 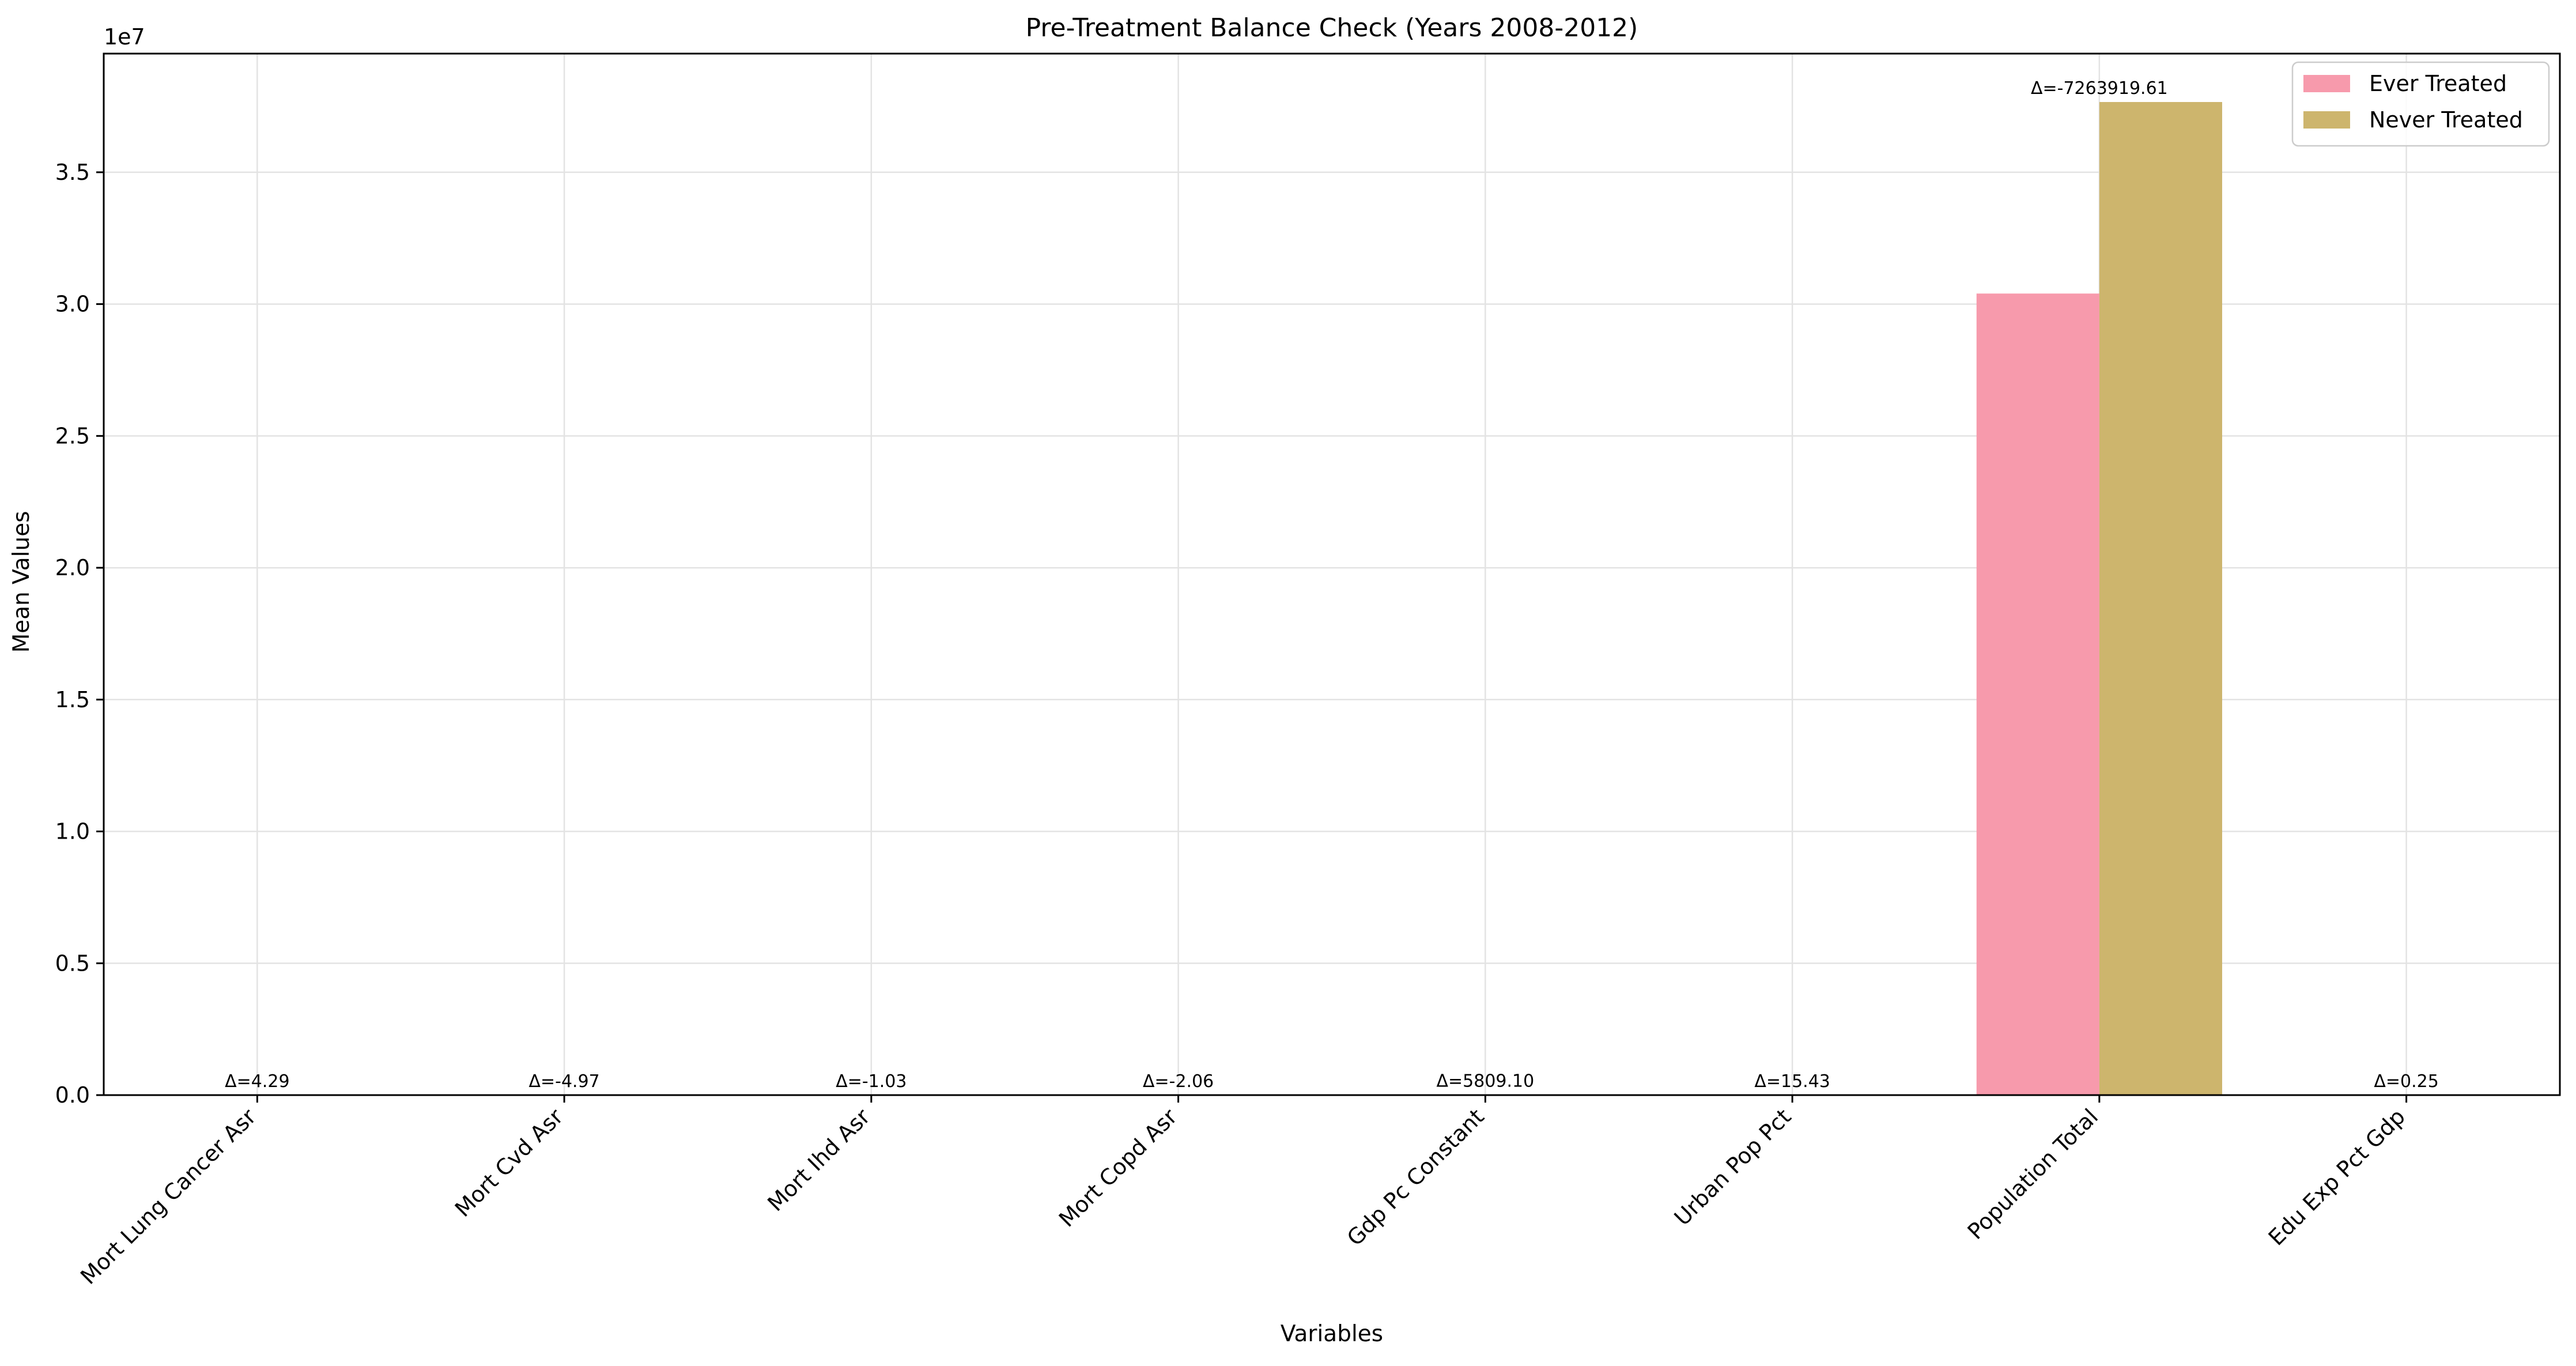 I want to click on y-tick-label: 1.0, so click(x=72, y=831).